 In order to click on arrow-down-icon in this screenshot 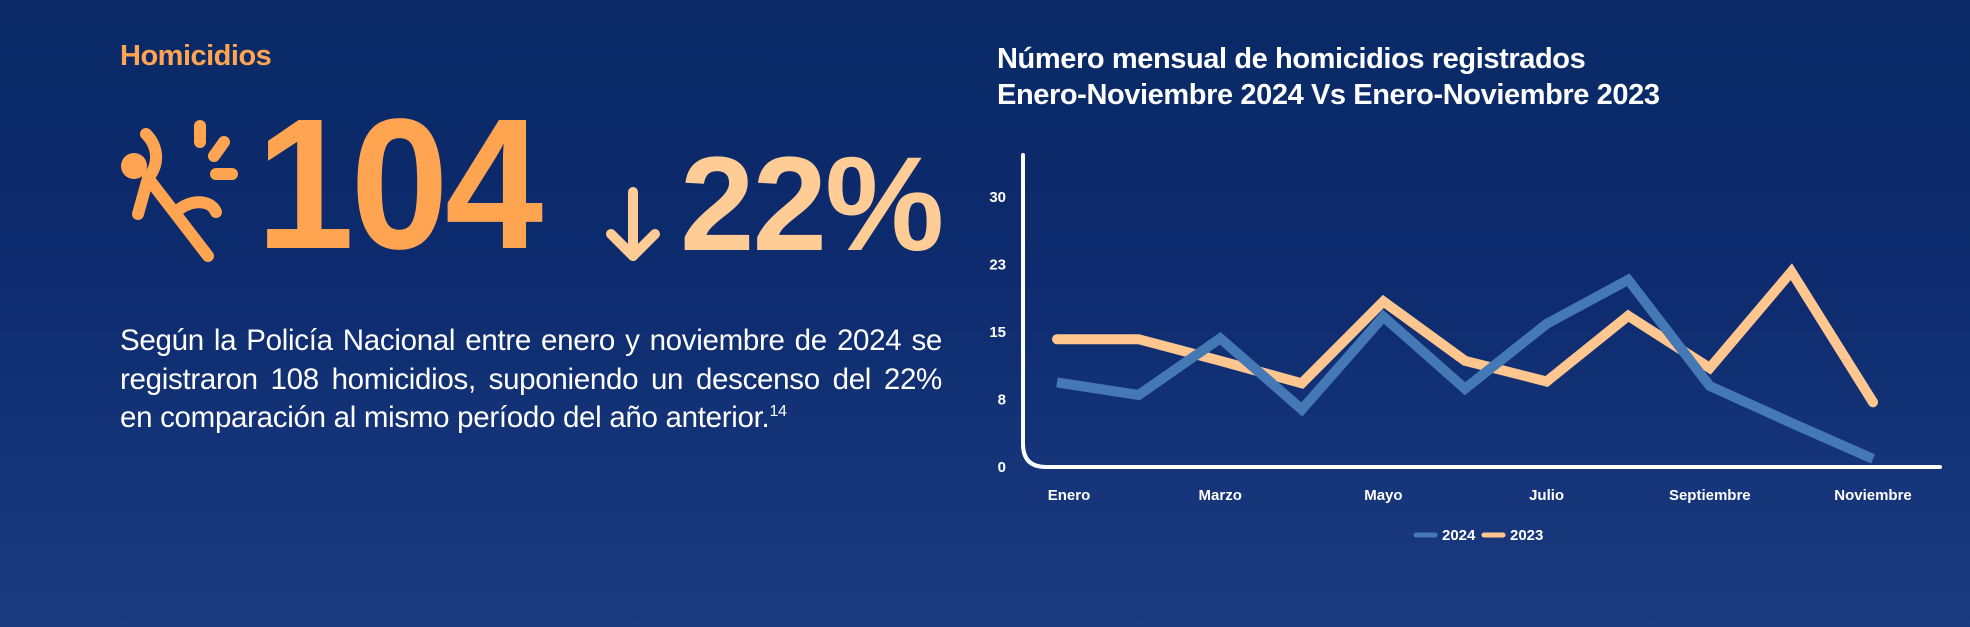, I will do `click(633, 224)`.